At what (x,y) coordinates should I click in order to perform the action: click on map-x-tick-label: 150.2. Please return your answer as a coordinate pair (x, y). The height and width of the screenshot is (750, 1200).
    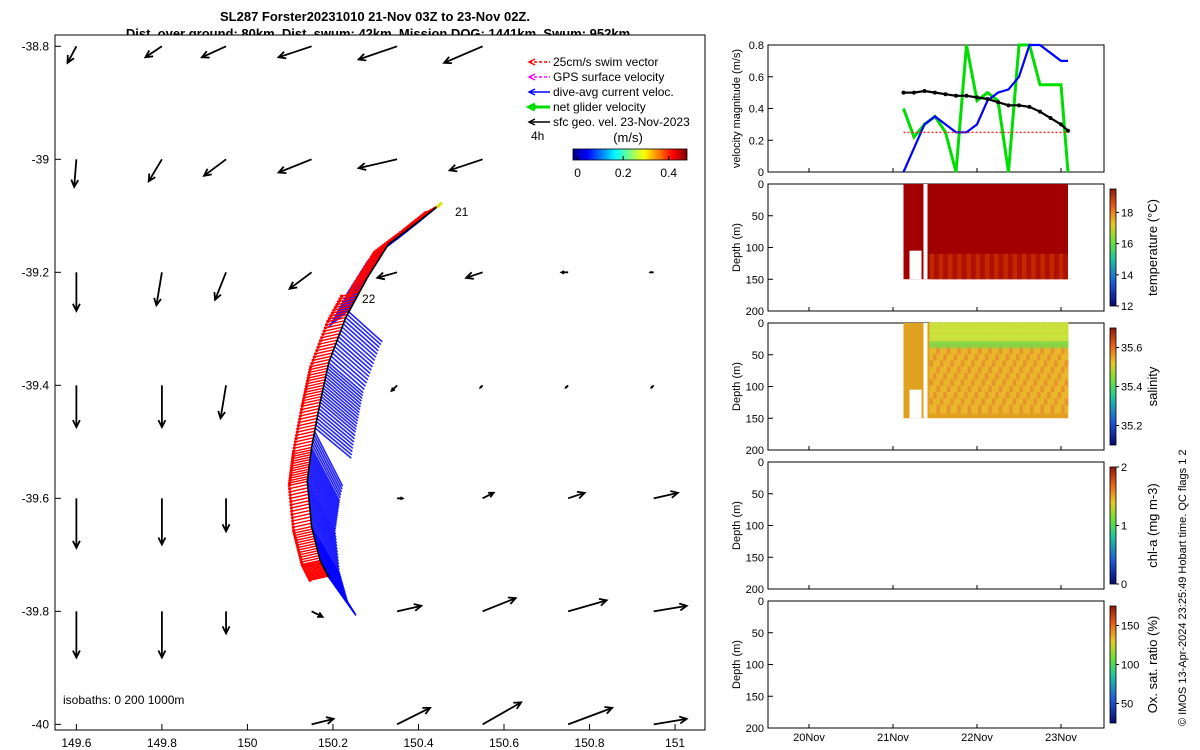
    Looking at the image, I should click on (333, 743).